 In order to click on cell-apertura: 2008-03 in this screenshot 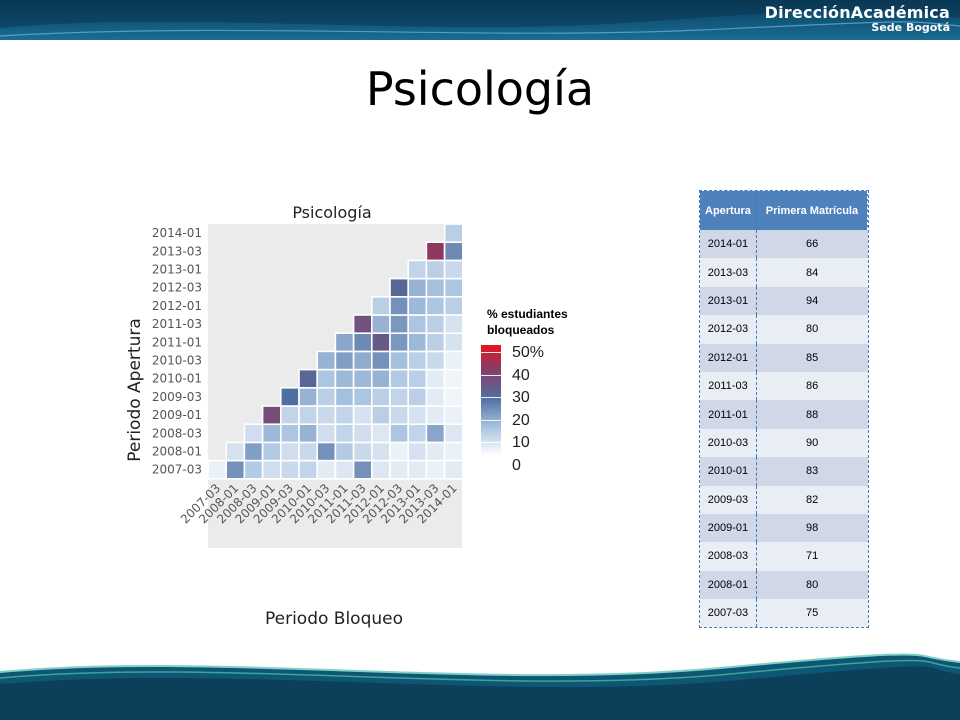, I will do `click(728, 556)`.